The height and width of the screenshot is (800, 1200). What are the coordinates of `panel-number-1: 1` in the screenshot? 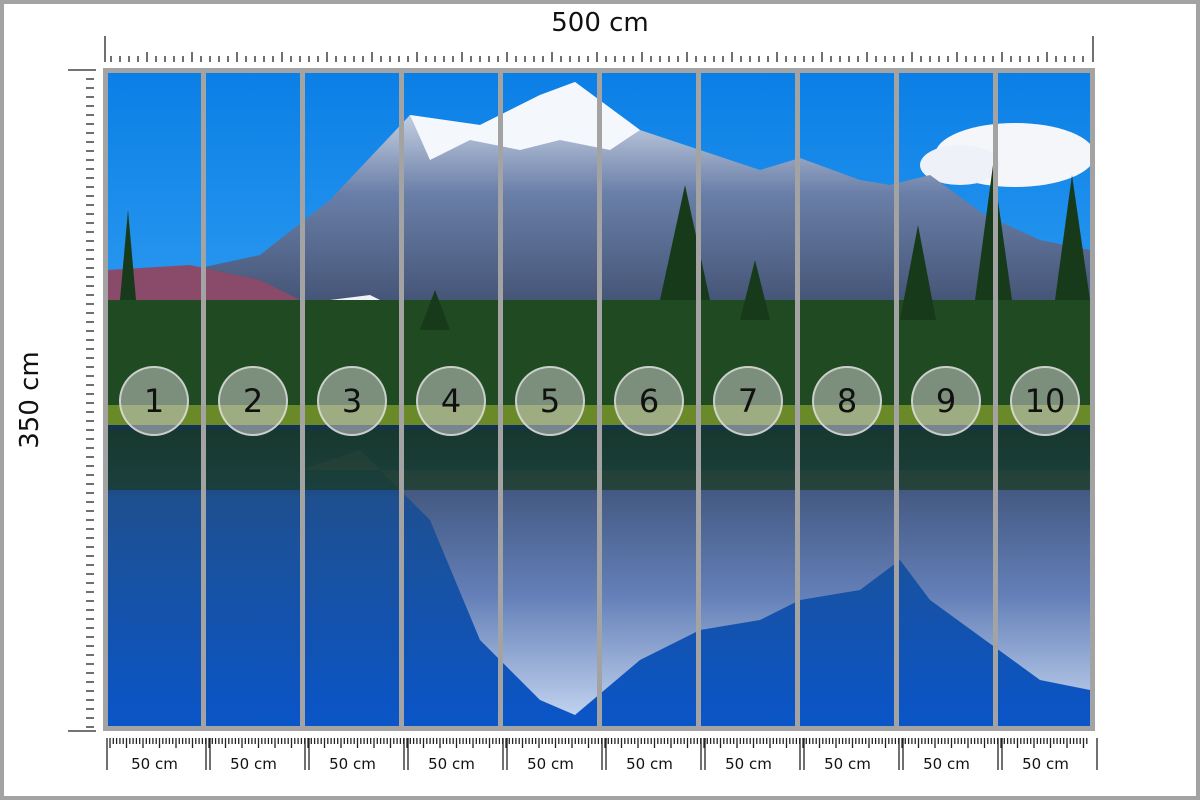 It's located at (154, 401).